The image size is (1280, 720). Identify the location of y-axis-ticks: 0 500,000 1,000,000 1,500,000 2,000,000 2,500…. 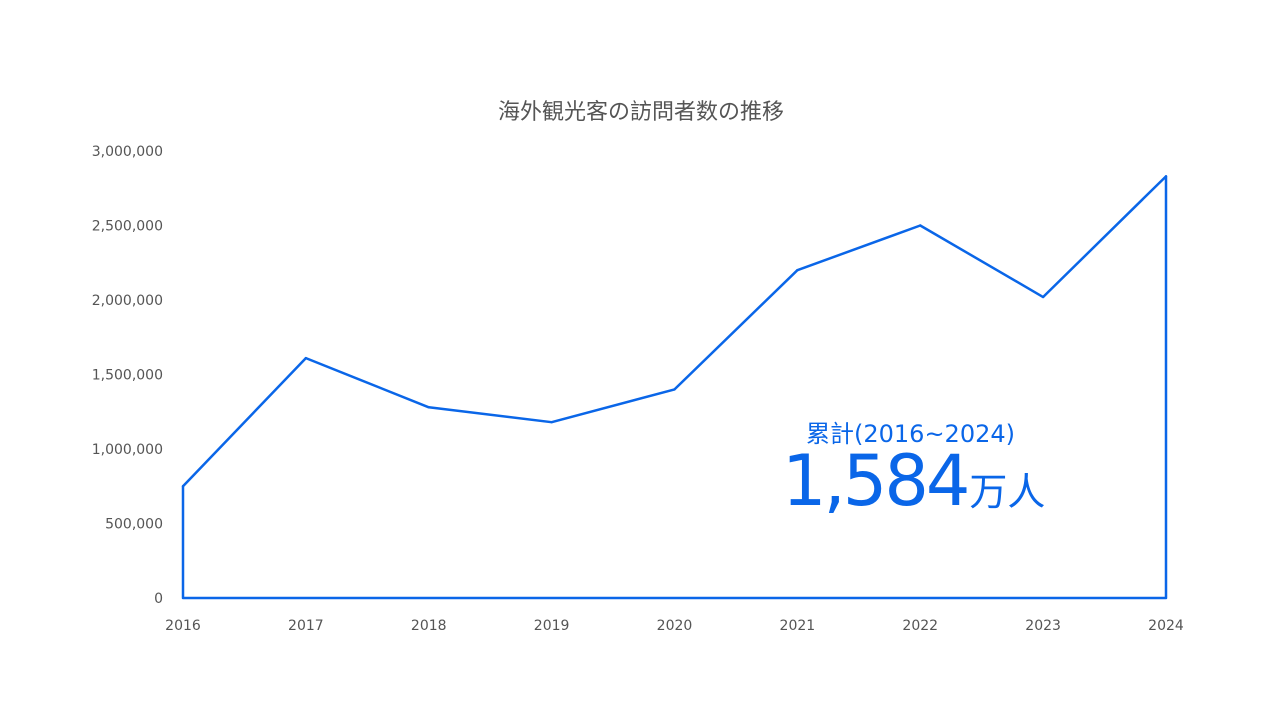
(127, 375).